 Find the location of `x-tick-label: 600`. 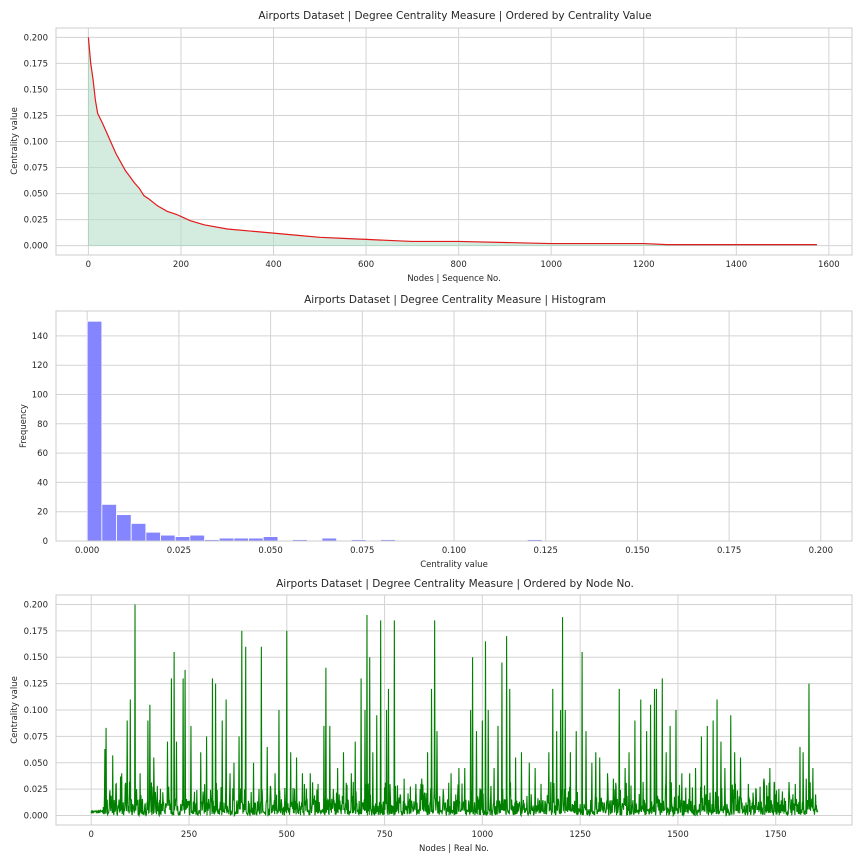

x-tick-label: 600 is located at coordinates (366, 265).